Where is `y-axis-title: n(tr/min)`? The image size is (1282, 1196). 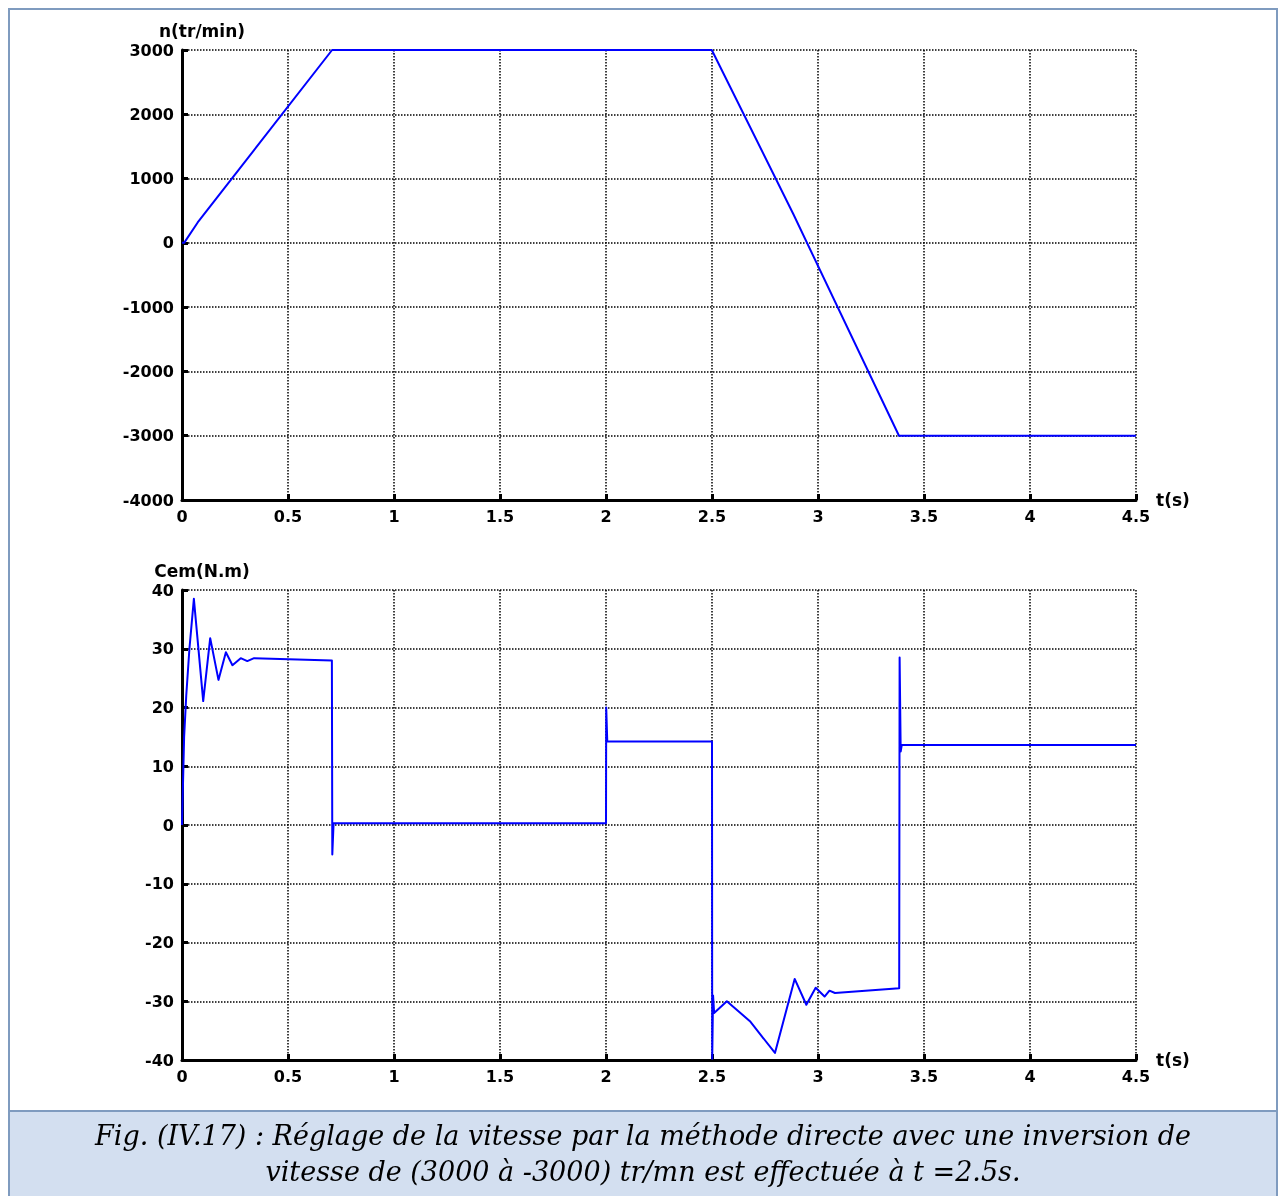
y-axis-title: n(tr/min) is located at coordinates (202, 30).